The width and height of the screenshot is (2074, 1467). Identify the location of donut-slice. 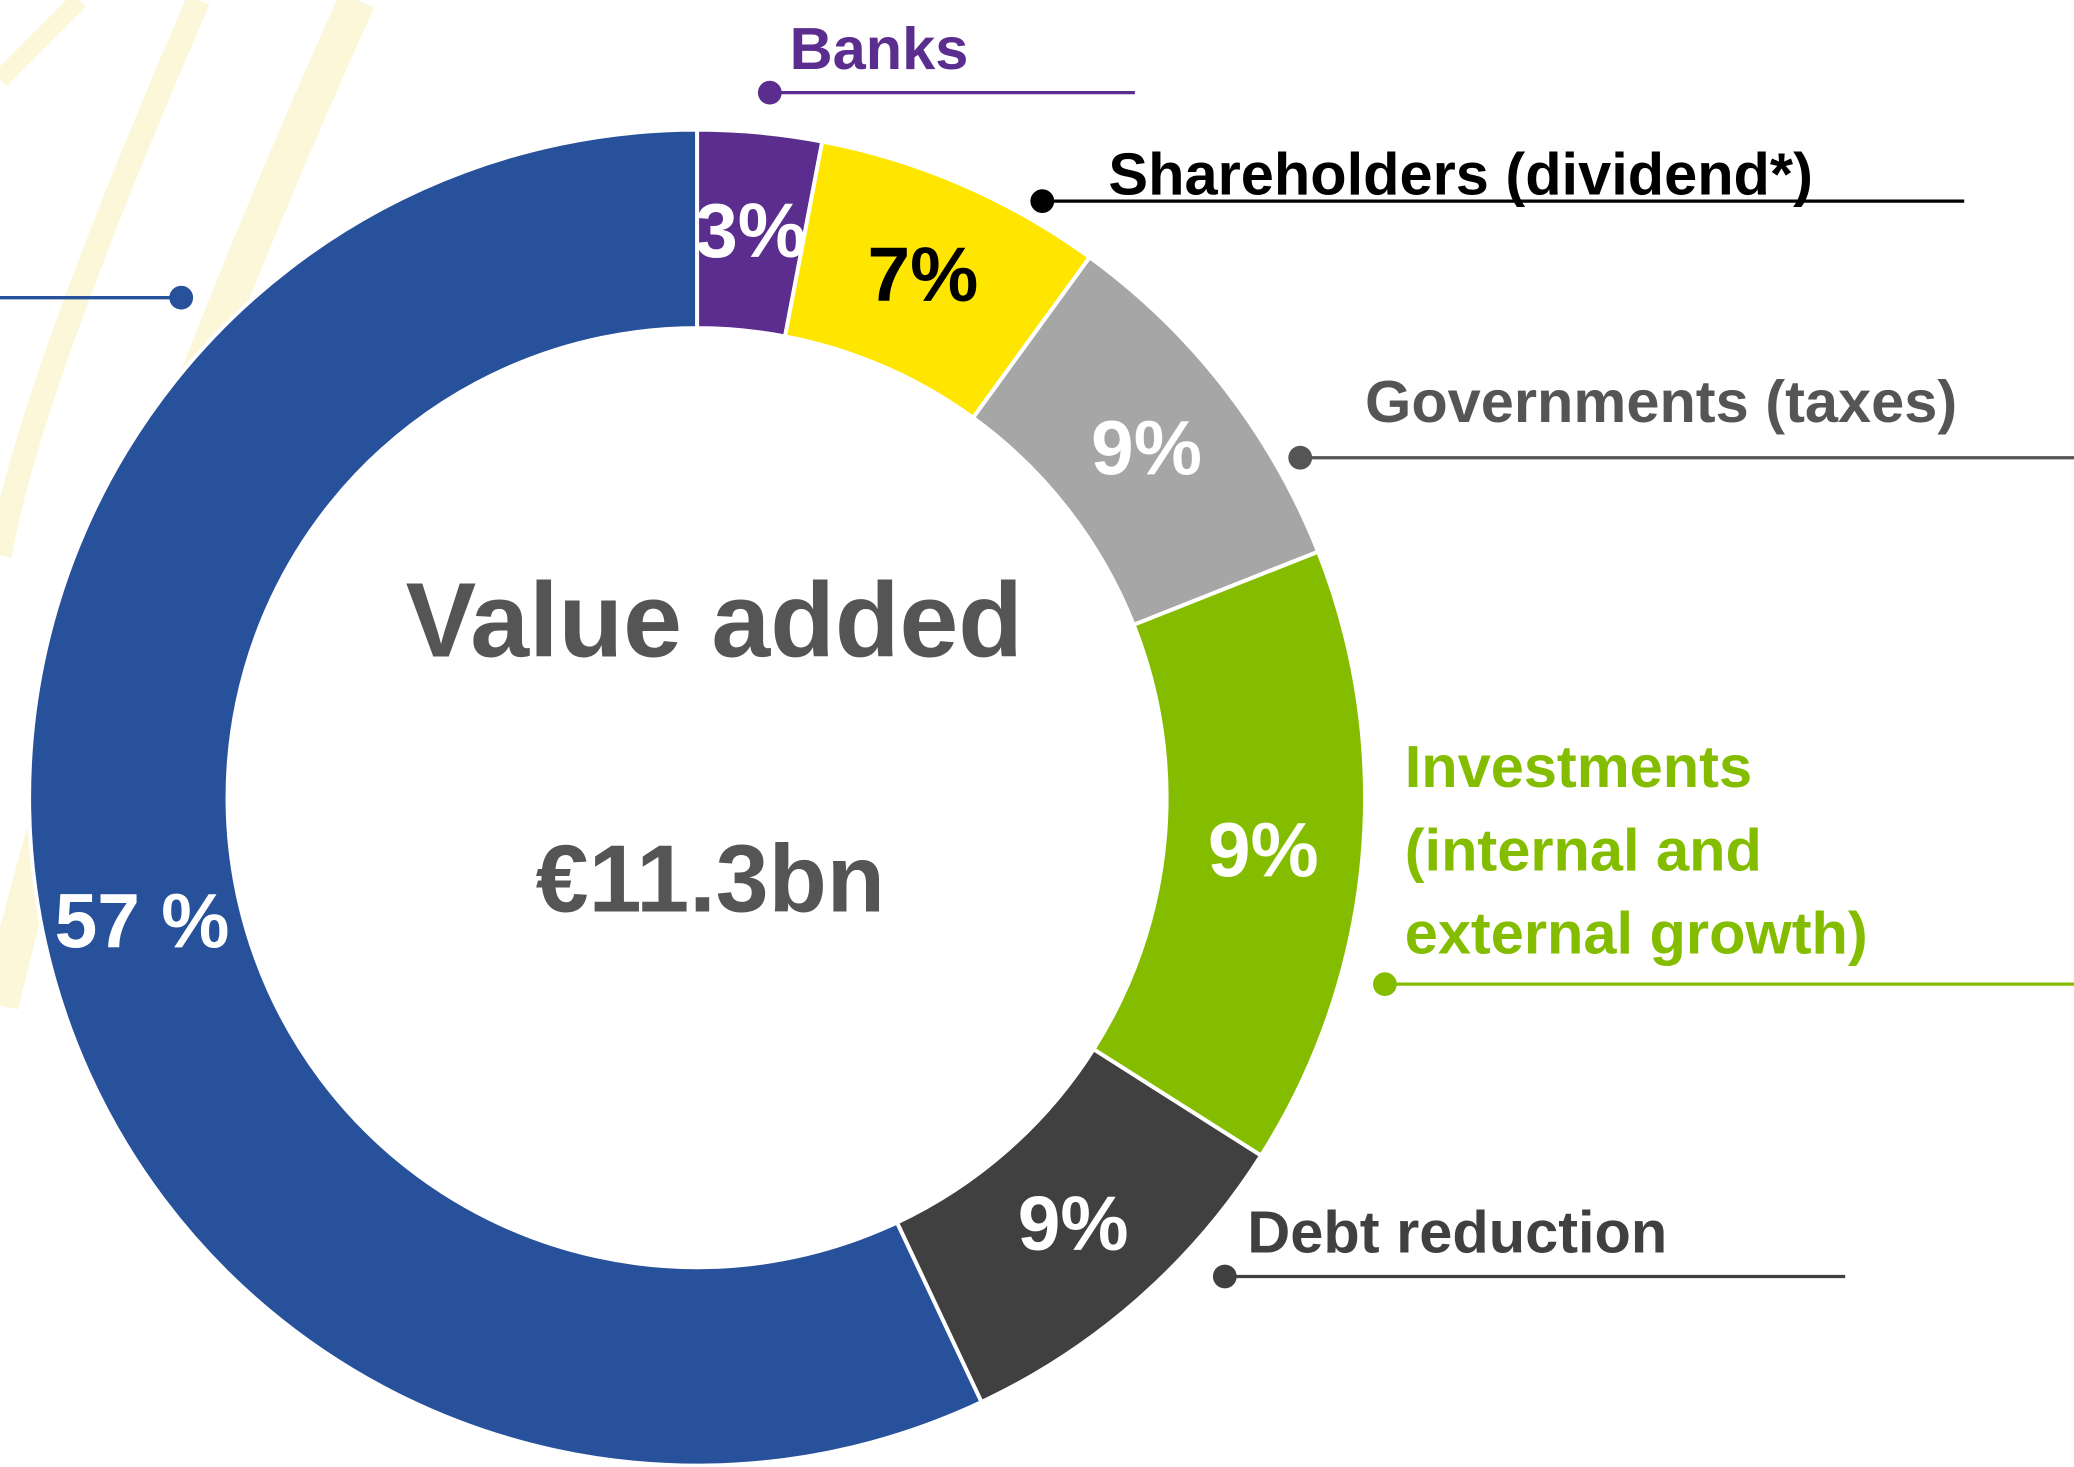
(1229, 854).